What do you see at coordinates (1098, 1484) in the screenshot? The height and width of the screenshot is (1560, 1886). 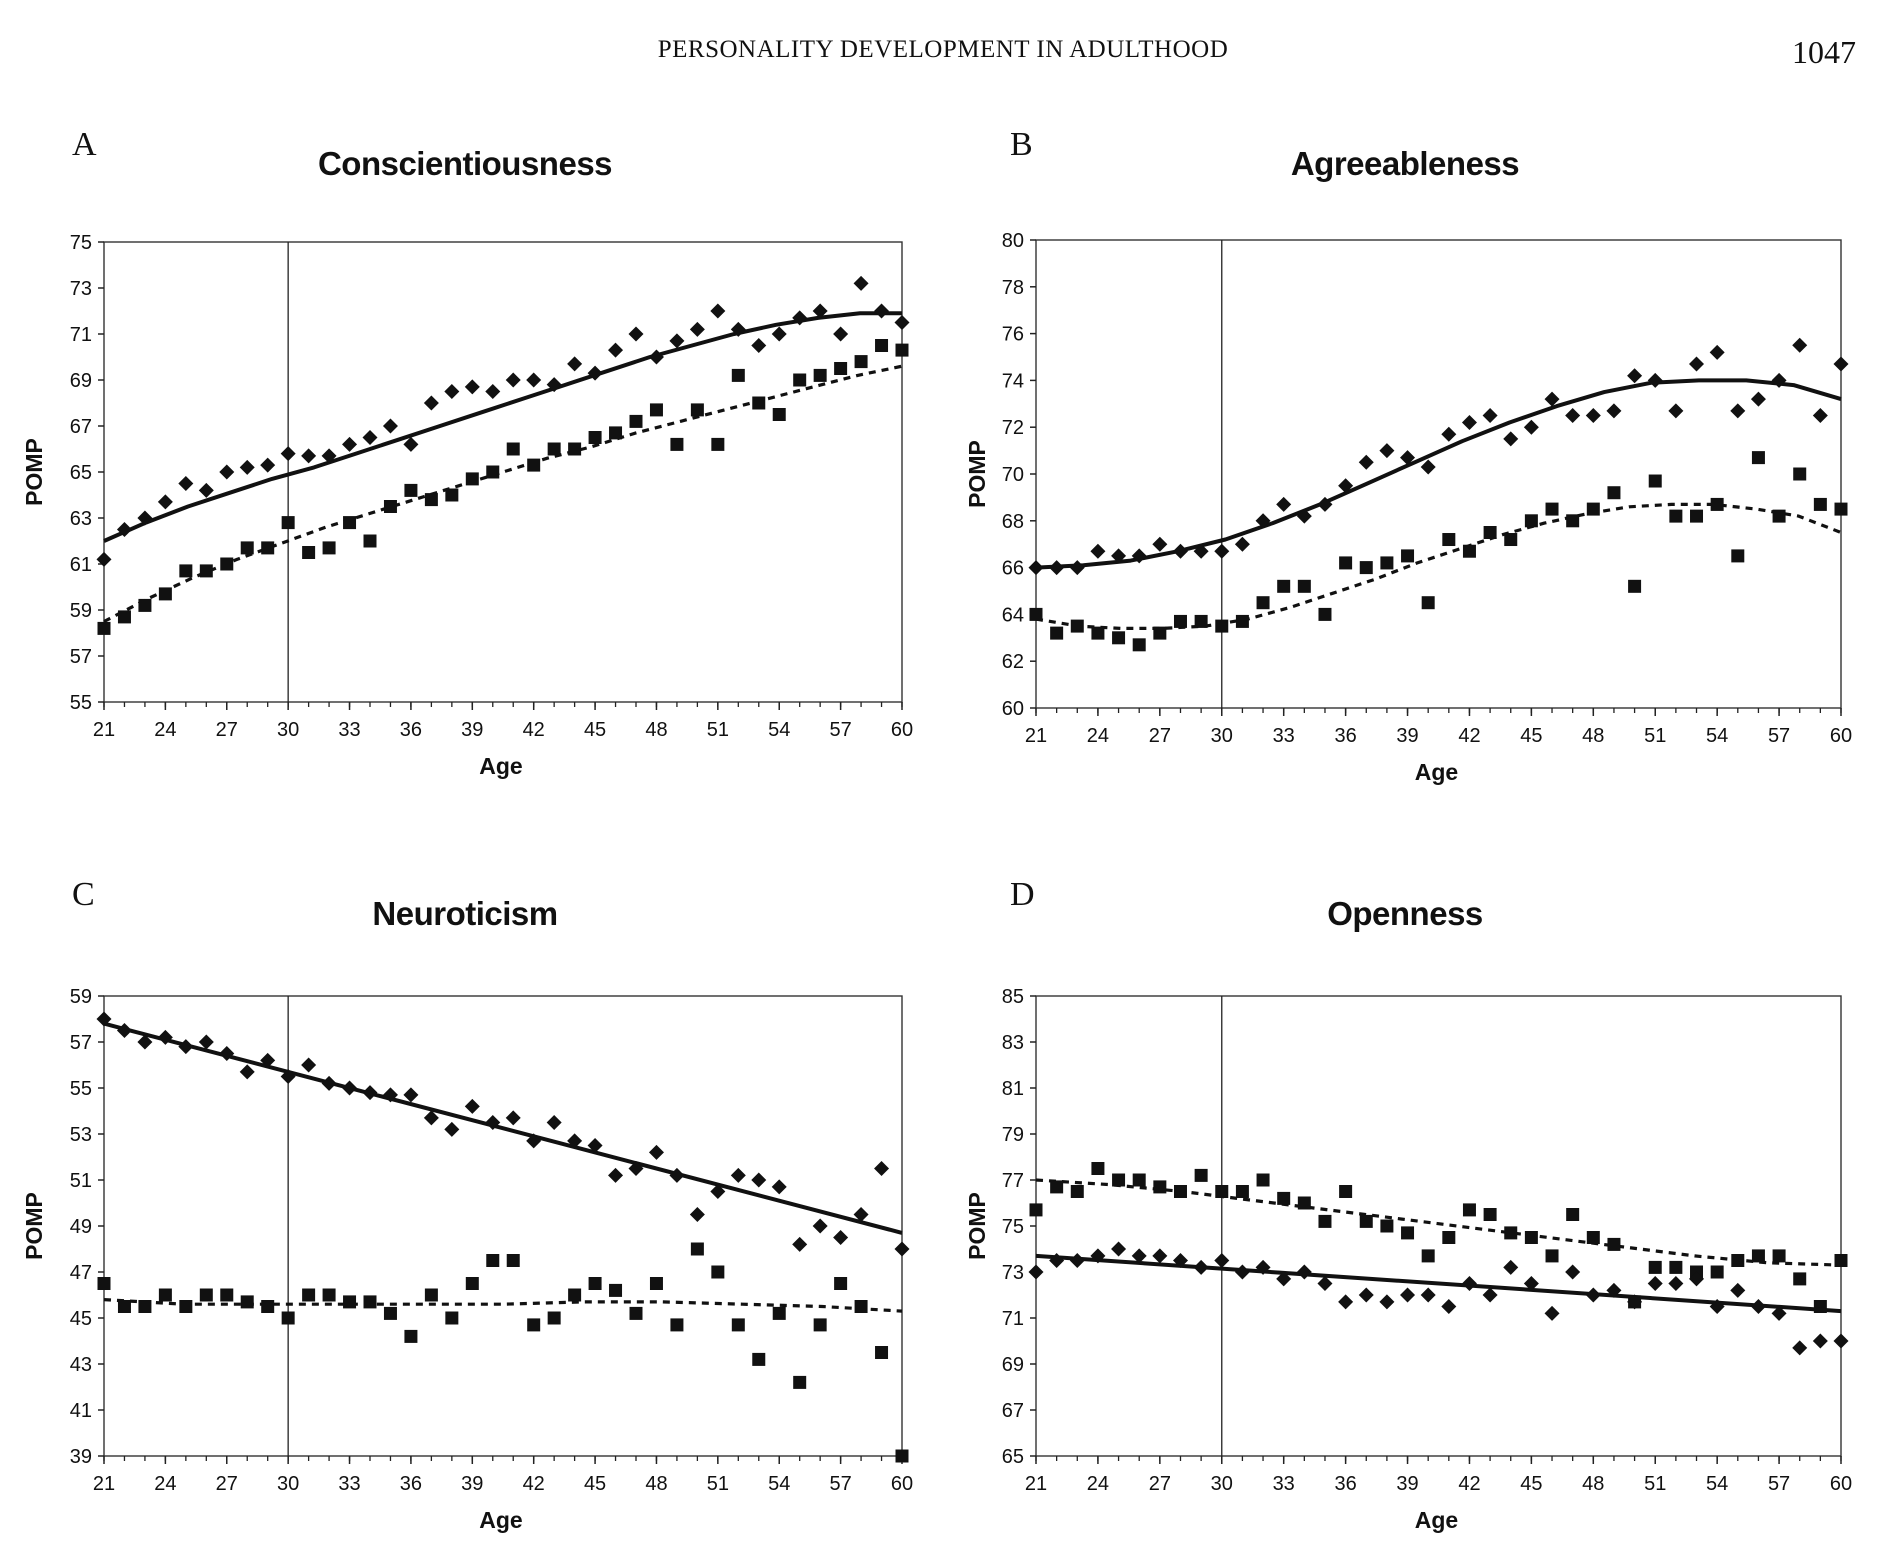 I see `x-tick-label: 24` at bounding box center [1098, 1484].